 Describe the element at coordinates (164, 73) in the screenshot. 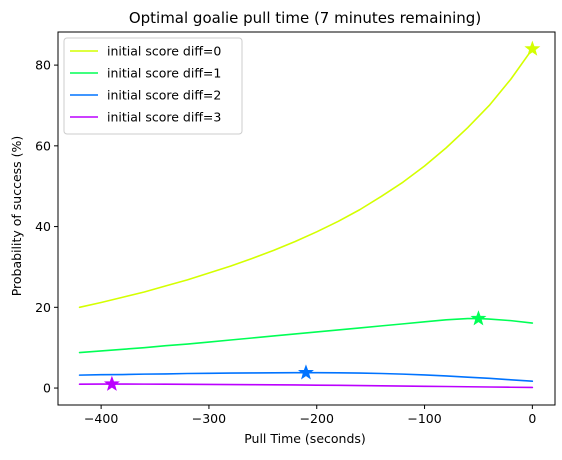

I see `legend-entry-1: initial score diff=1` at that location.